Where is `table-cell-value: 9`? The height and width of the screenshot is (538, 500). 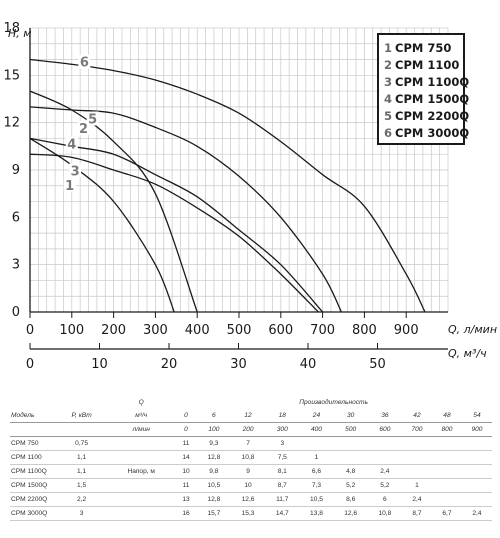 table-cell-value: 9 is located at coordinates (248, 471).